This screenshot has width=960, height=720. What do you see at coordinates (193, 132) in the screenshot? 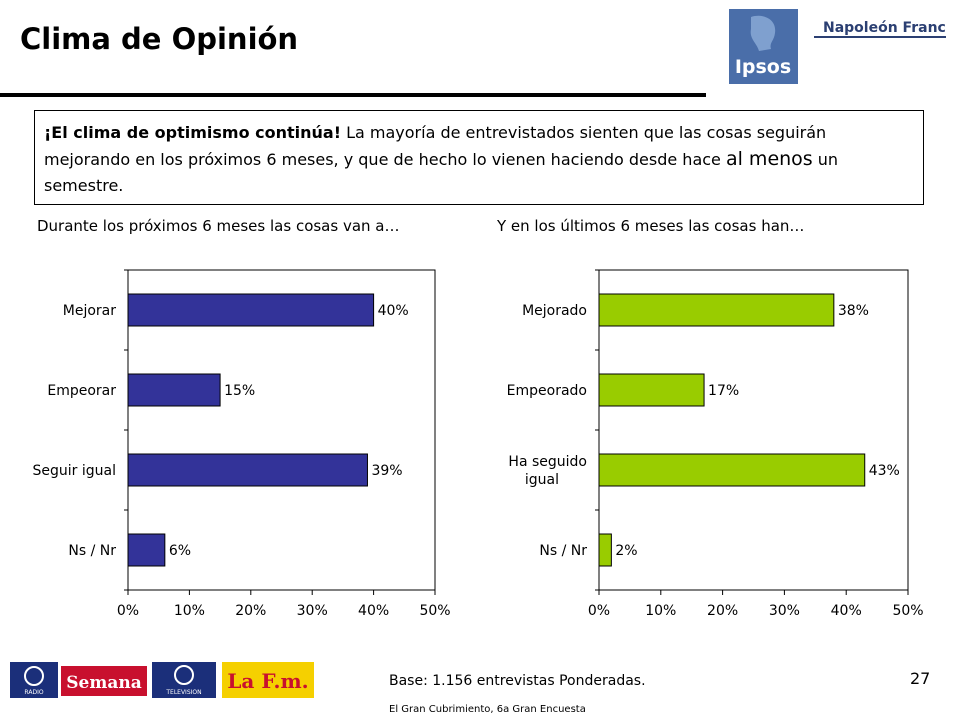
I see `callout-lead: ¡El clima de optimismo continúa!` at bounding box center [193, 132].